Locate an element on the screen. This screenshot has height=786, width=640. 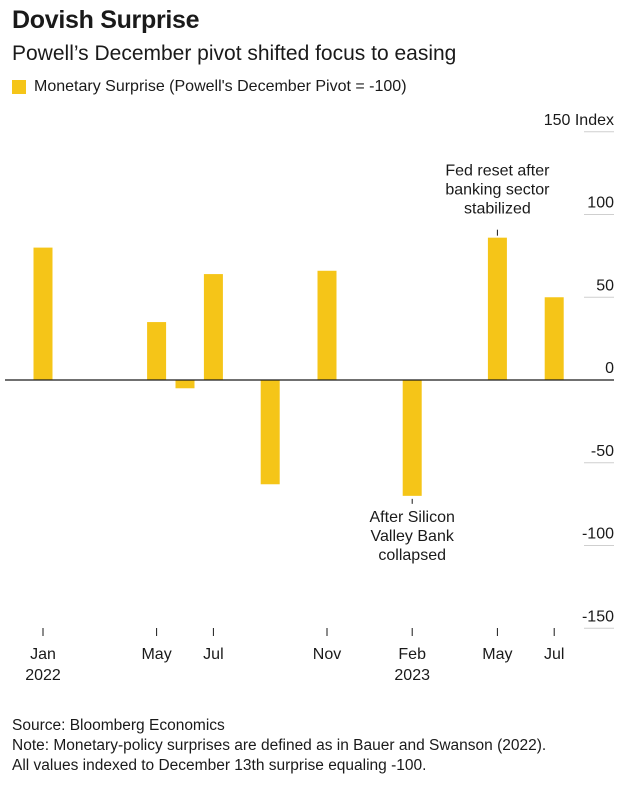
y-tick-label: 0 is located at coordinates (609, 368).